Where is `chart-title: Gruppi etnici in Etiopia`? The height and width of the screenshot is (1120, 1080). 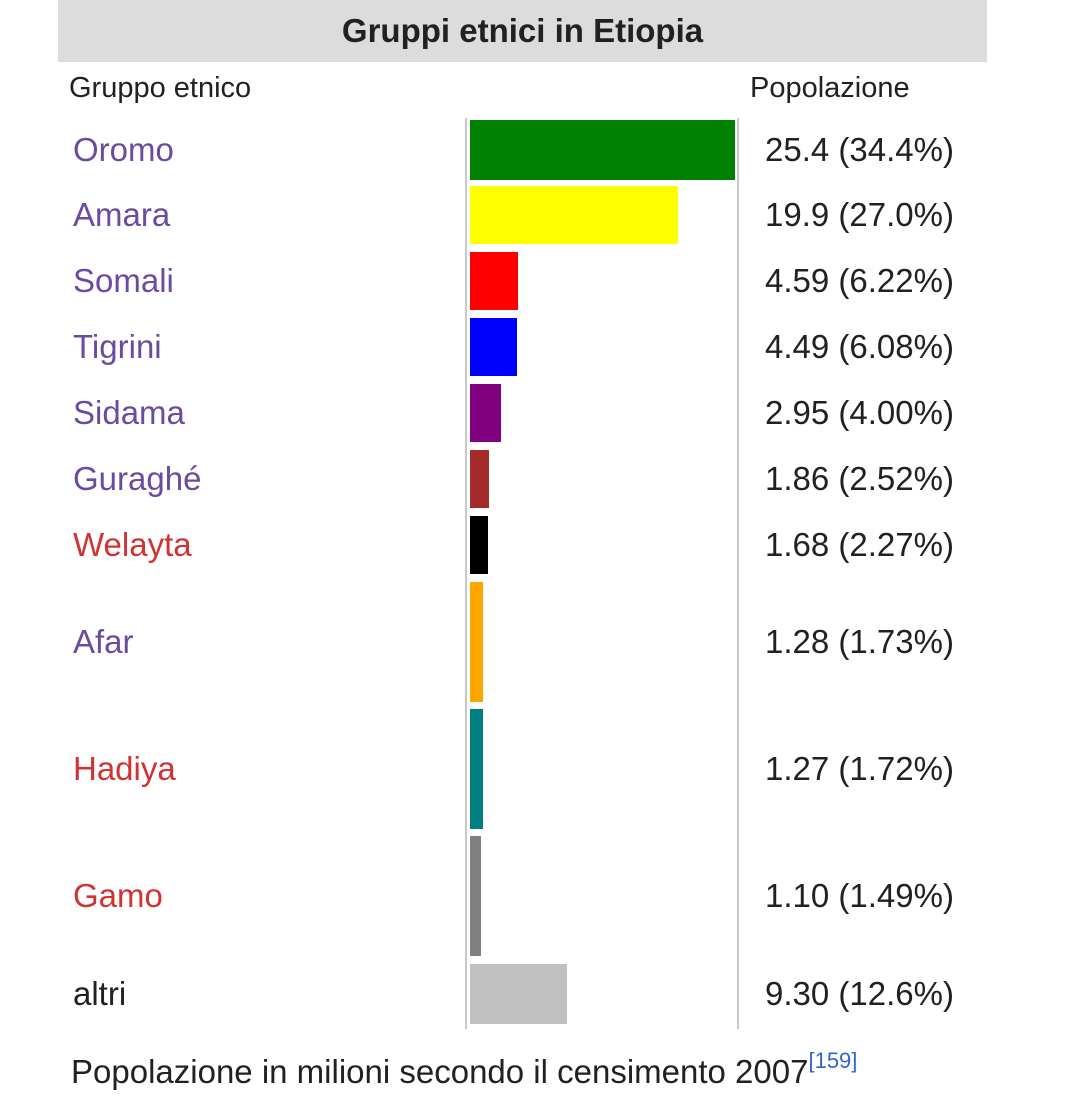
chart-title: Gruppi etnici in Etiopia is located at coordinates (522, 31).